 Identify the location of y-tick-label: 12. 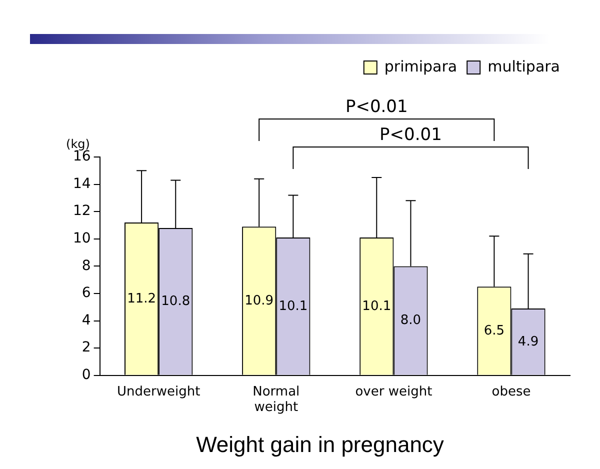
(81, 211).